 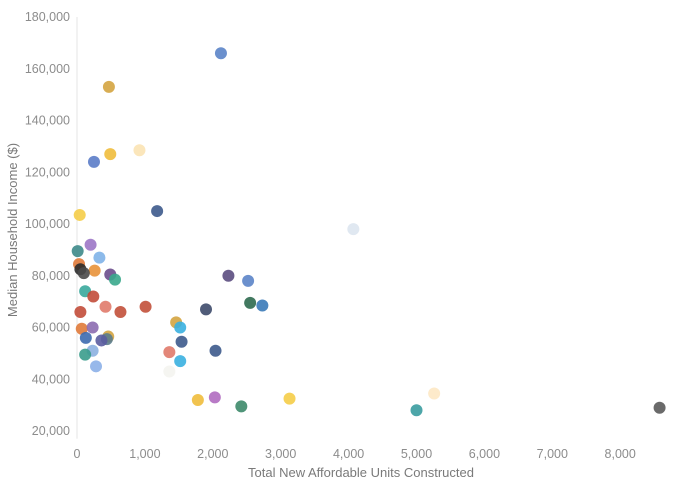 What do you see at coordinates (620, 454) in the screenshot?
I see `x-tick-label: 8,000` at bounding box center [620, 454].